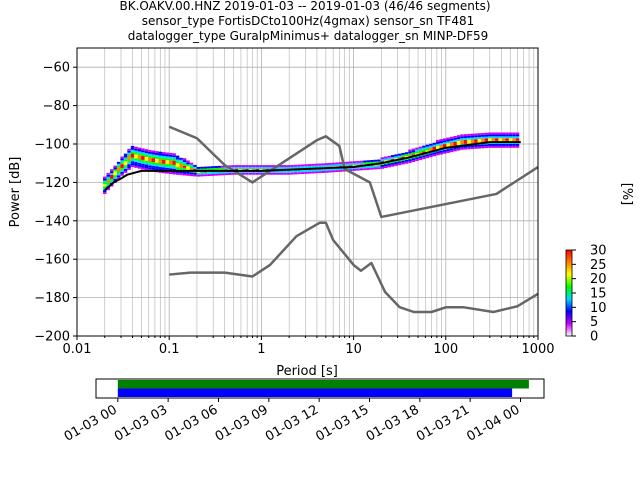 This screenshot has height=480, width=640. What do you see at coordinates (55, 203) in the screenshot?
I see `y-axis-ticks: −200 −180 −160 −140 −120 −100 −80 −60` at bounding box center [55, 203].